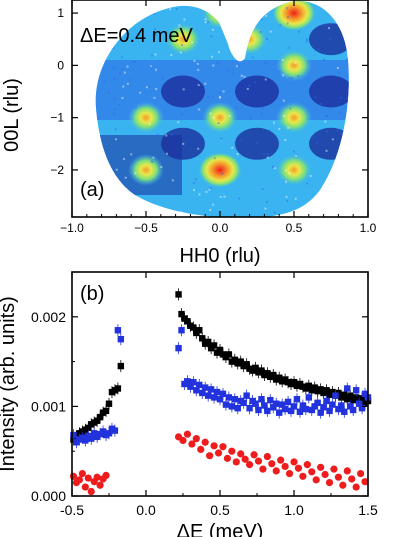 This screenshot has width=415, height=537. Describe the element at coordinates (368, 510) in the screenshot. I see `panel-b-x-tick-label: 1.5` at that location.